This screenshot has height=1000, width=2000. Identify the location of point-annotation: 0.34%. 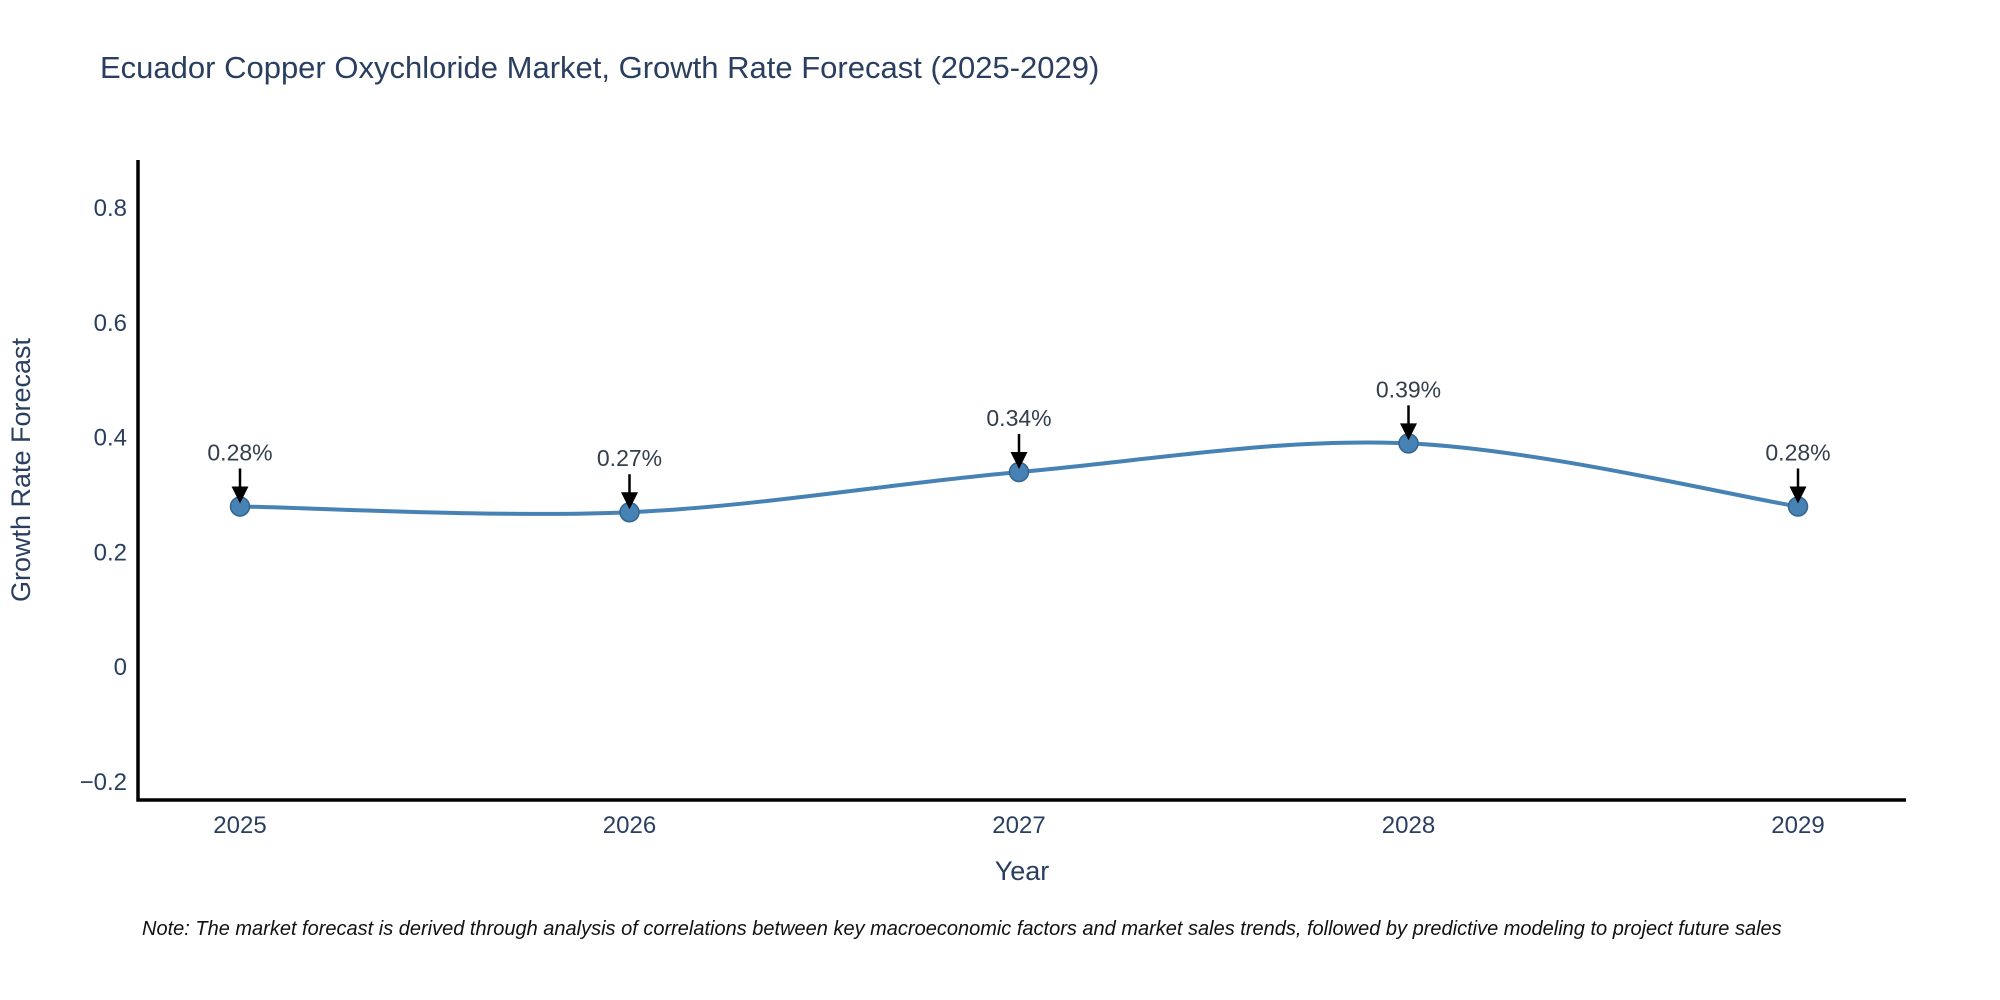
(1018, 418).